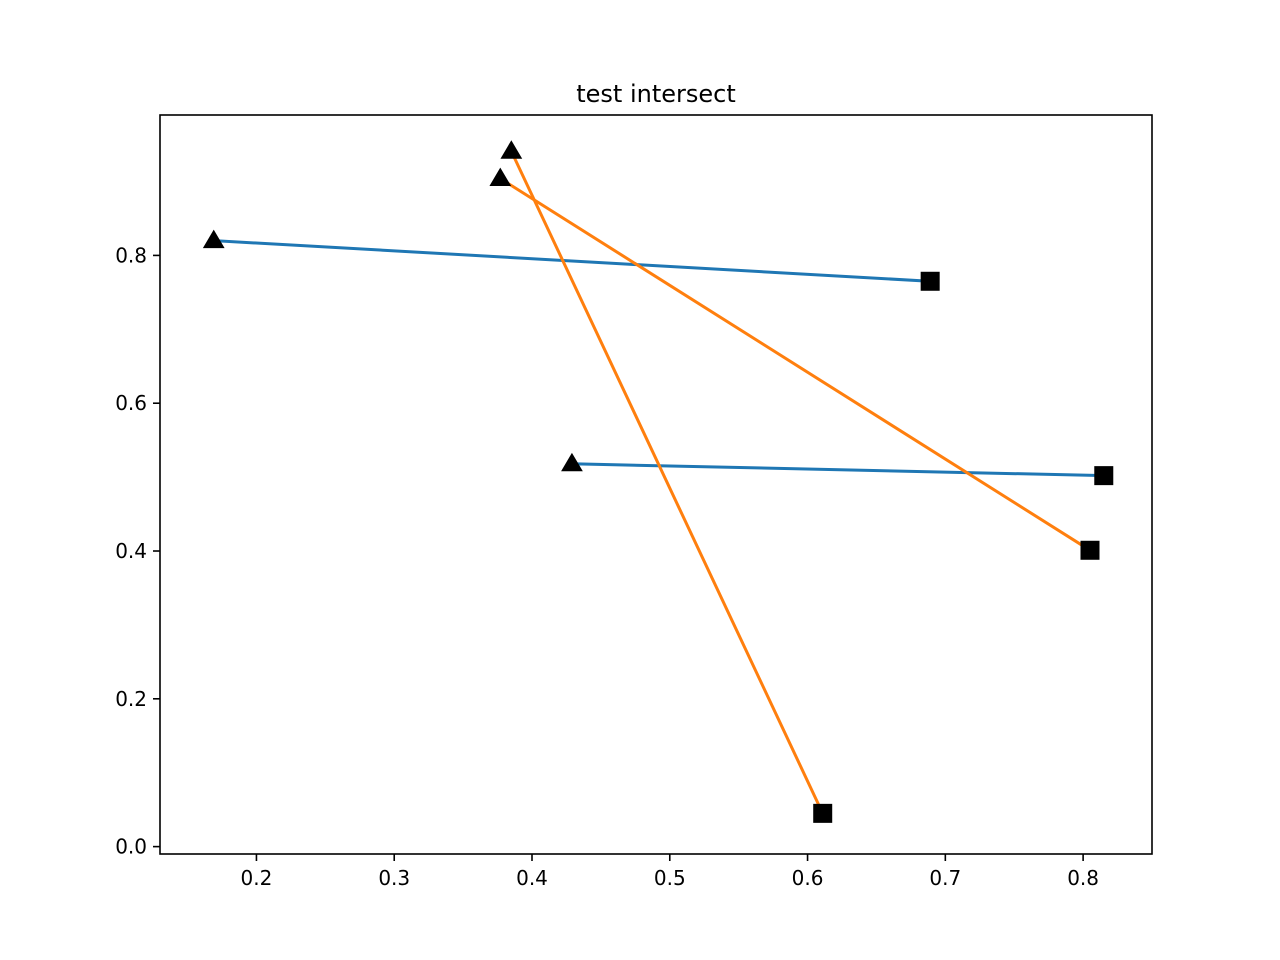  What do you see at coordinates (670, 878) in the screenshot?
I see `x-tick-label: 0.5` at bounding box center [670, 878].